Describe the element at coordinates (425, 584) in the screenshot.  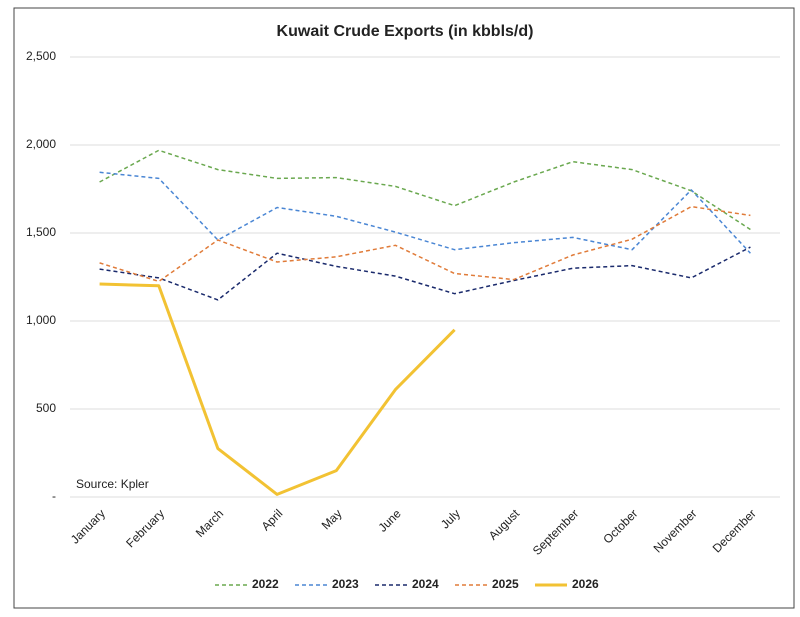
I see `legend-label: 2024` at that location.